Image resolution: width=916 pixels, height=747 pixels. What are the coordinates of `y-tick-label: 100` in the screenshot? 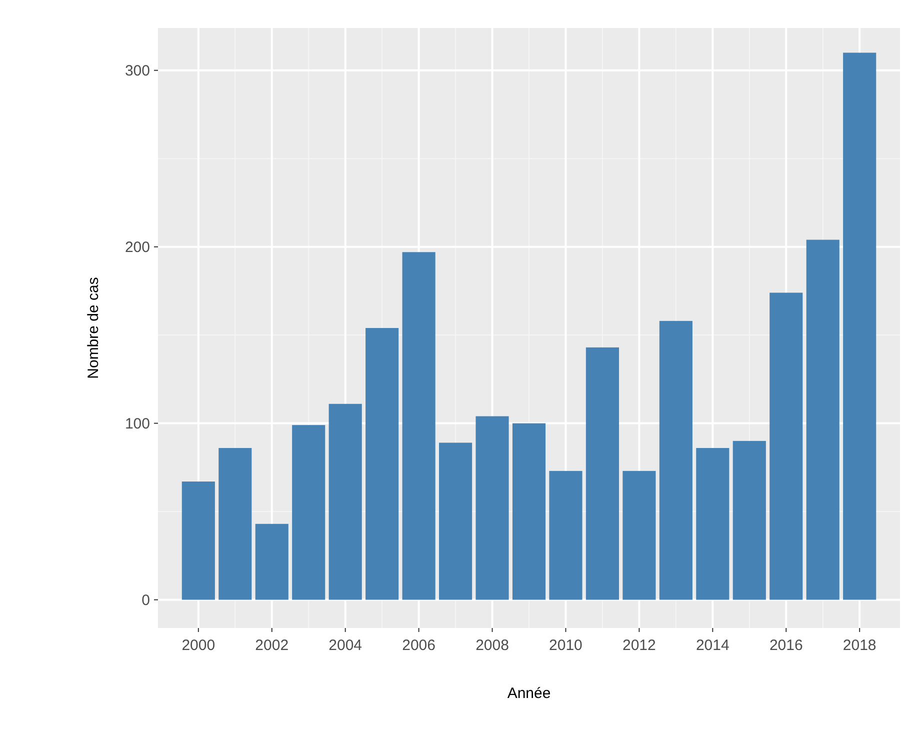 It's located at (137, 424).